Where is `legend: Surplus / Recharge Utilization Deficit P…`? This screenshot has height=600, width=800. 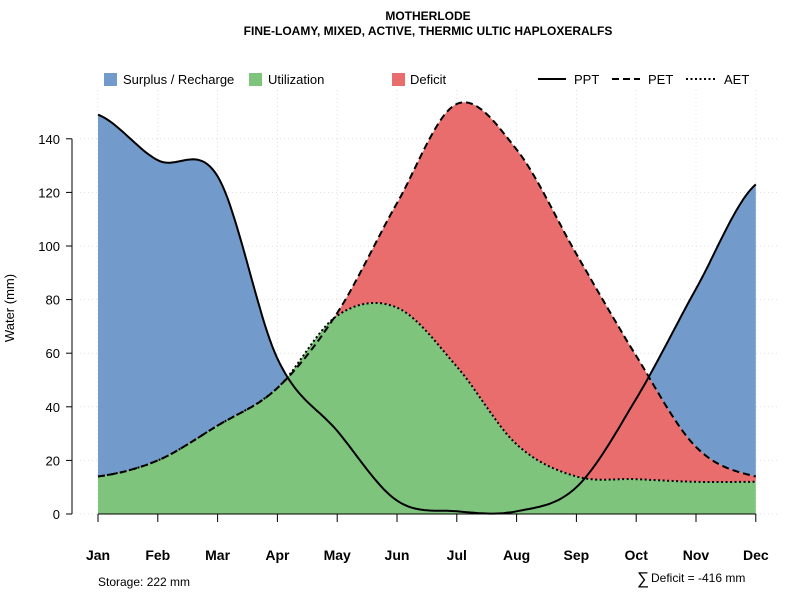
legend: Surplus / Recharge Utilization Deficit P… is located at coordinates (426, 79).